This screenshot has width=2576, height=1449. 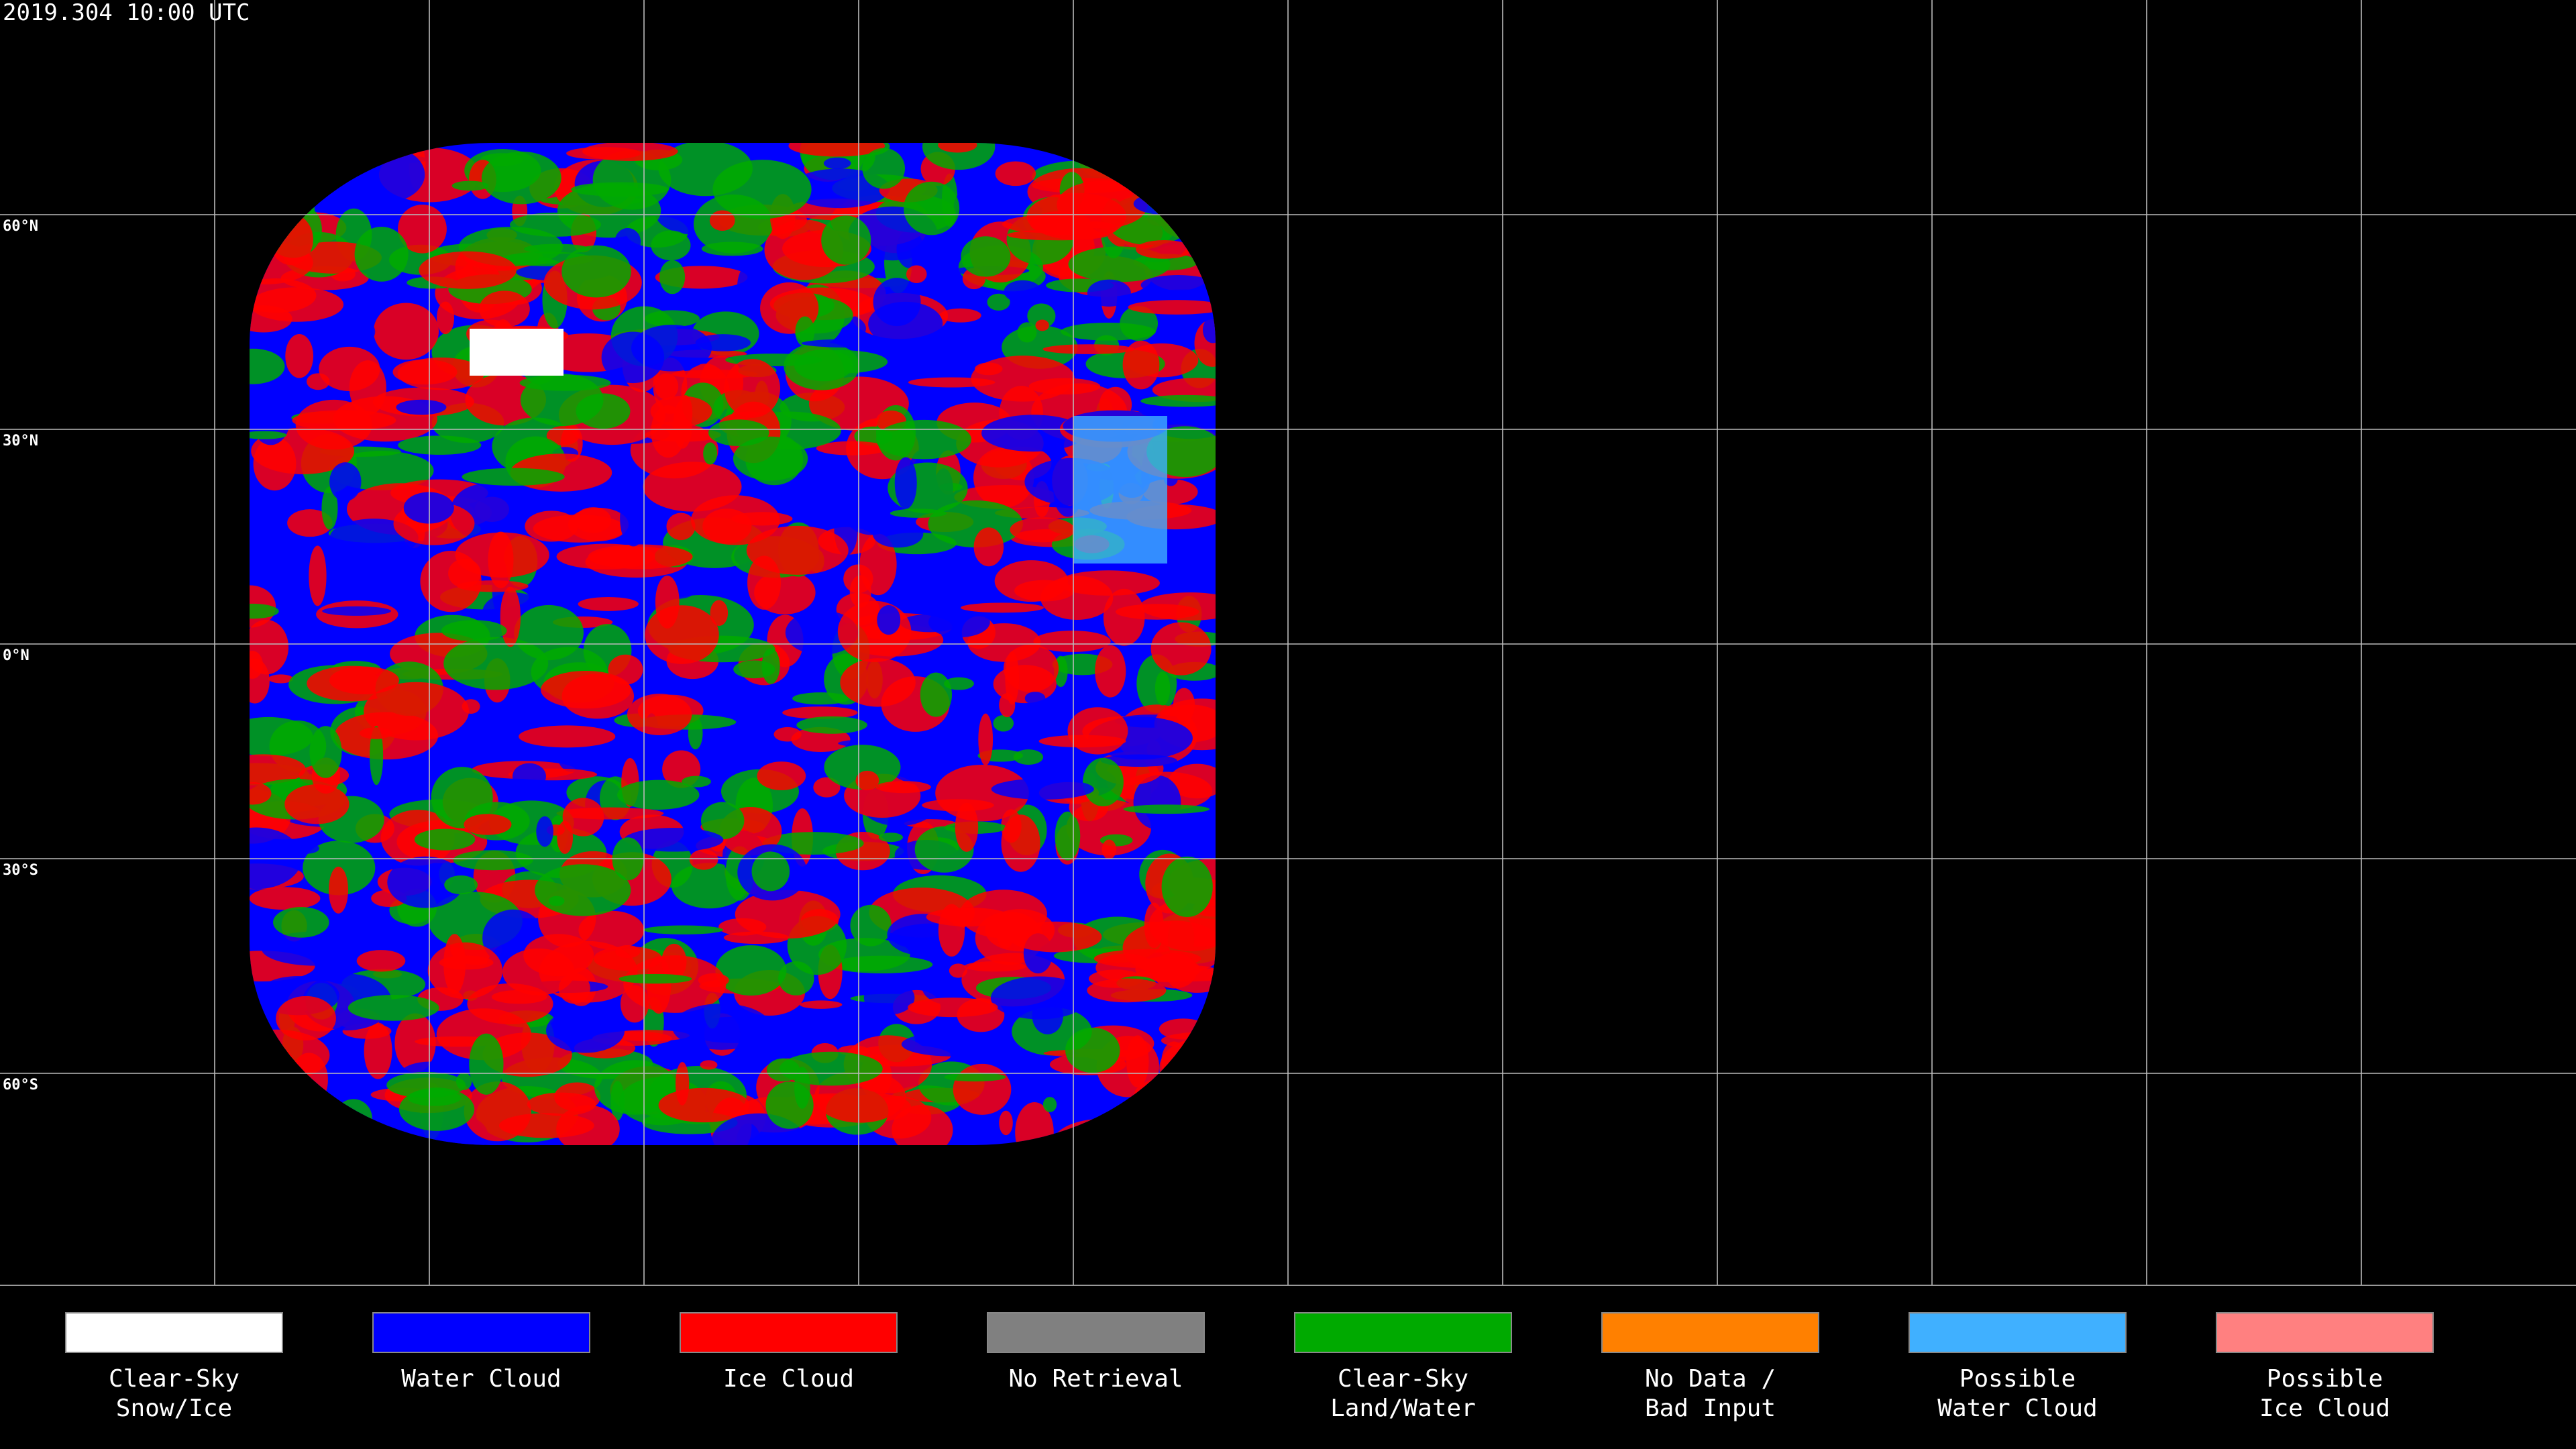 What do you see at coordinates (20, 870) in the screenshot?
I see `latitude-label: 30°S` at bounding box center [20, 870].